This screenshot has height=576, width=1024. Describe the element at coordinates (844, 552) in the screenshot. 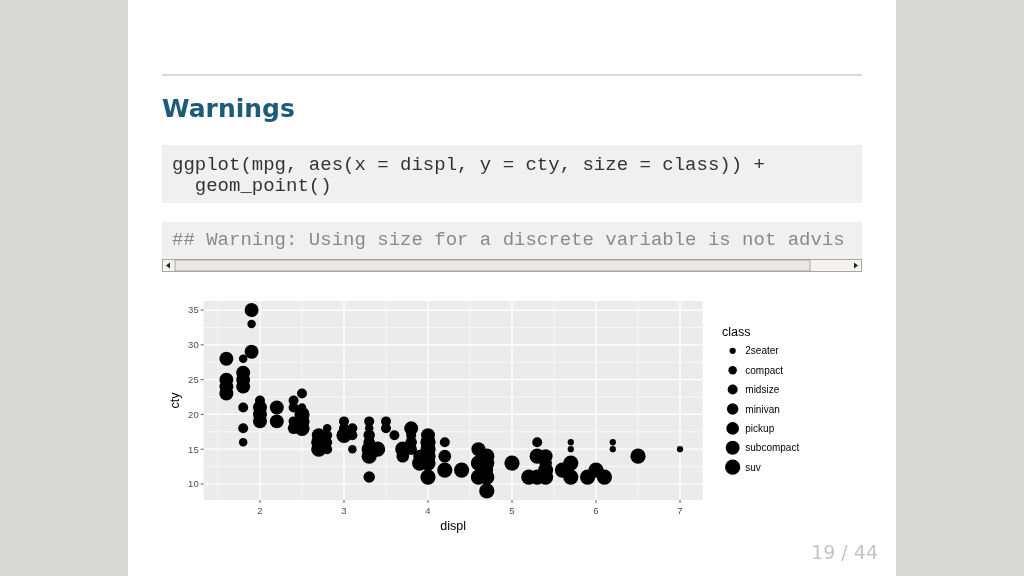

I see `text: 19 / 44` at that location.